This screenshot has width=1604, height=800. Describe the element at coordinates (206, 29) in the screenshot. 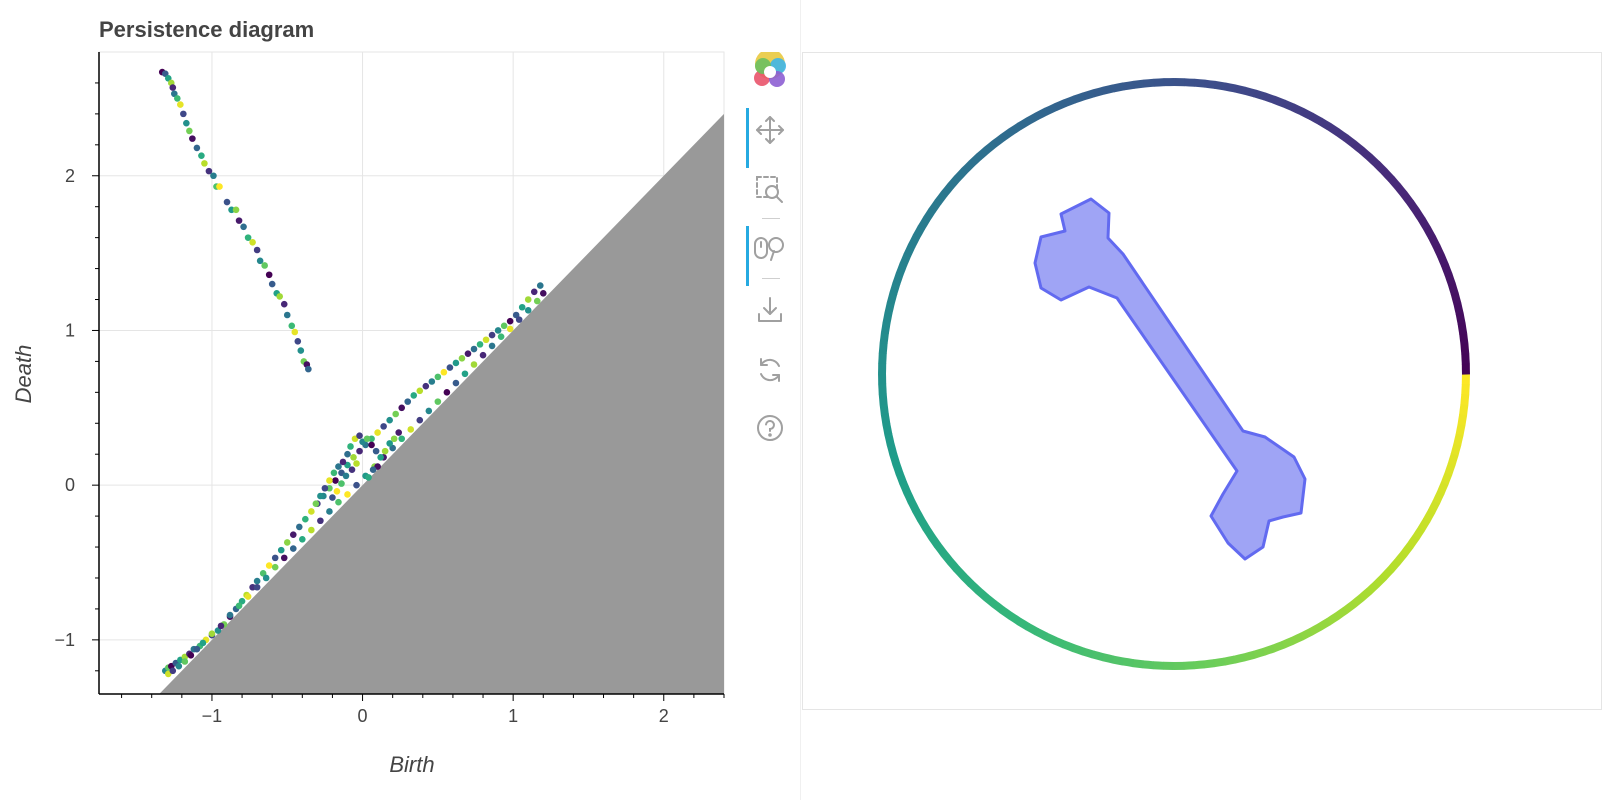

I see `plot-title: Persistence diagram` at that location.